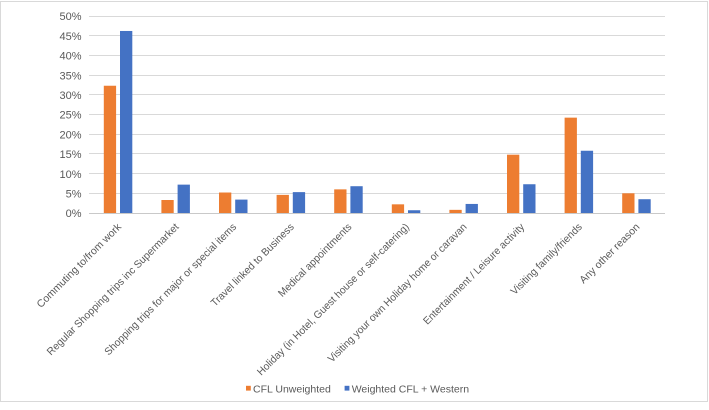 This screenshot has height=410, width=709. Describe the element at coordinates (74, 214) in the screenshot. I see `svg-text: 0%` at that location.